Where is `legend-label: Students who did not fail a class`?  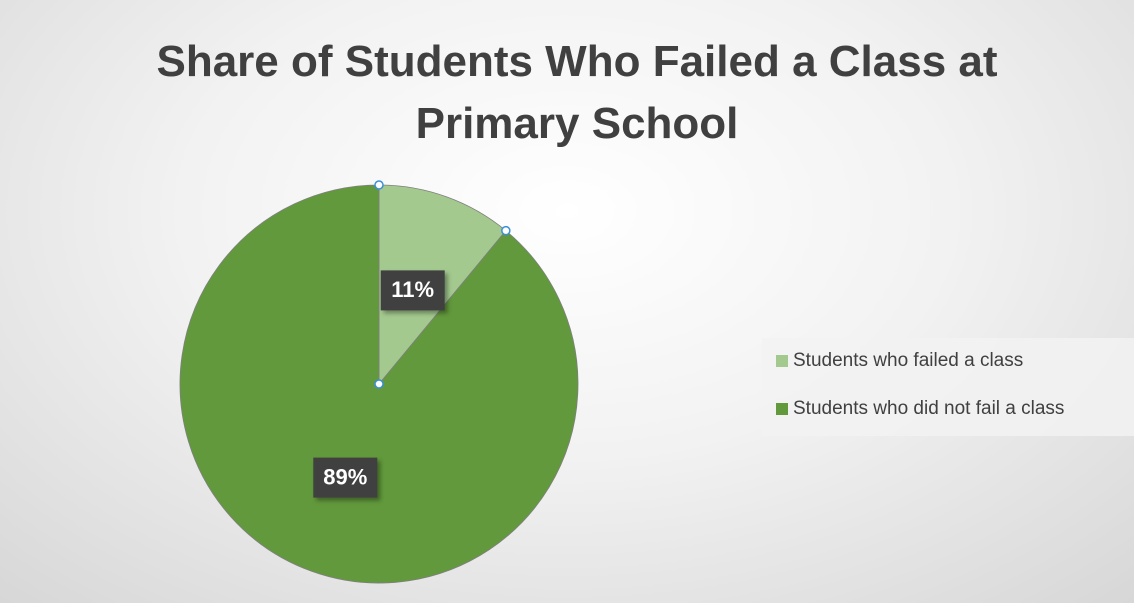 legend-label: Students who did not fail a class is located at coordinates (929, 408).